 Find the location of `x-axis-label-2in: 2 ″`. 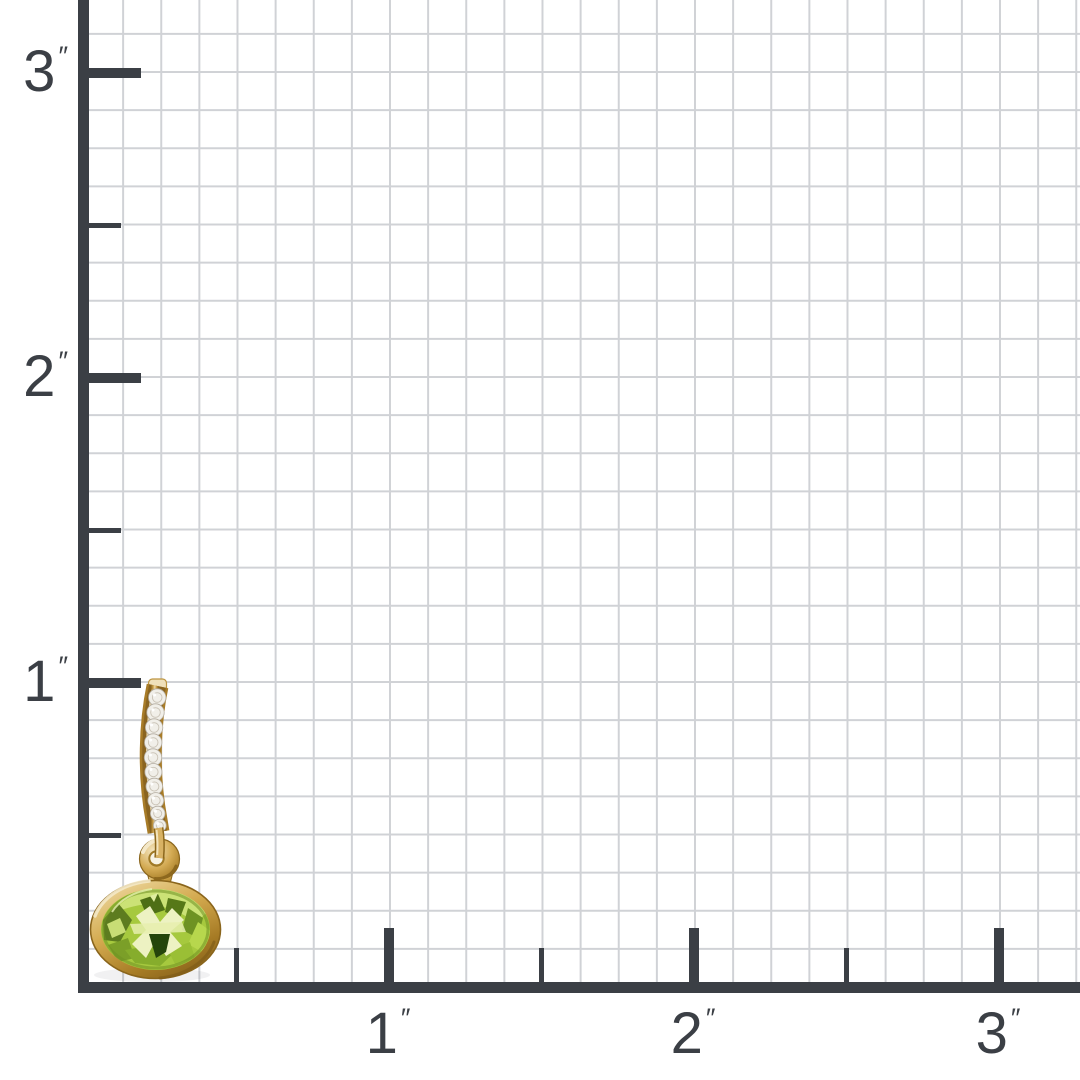

x-axis-label-2in: 2 ″ is located at coordinates (693, 1034).